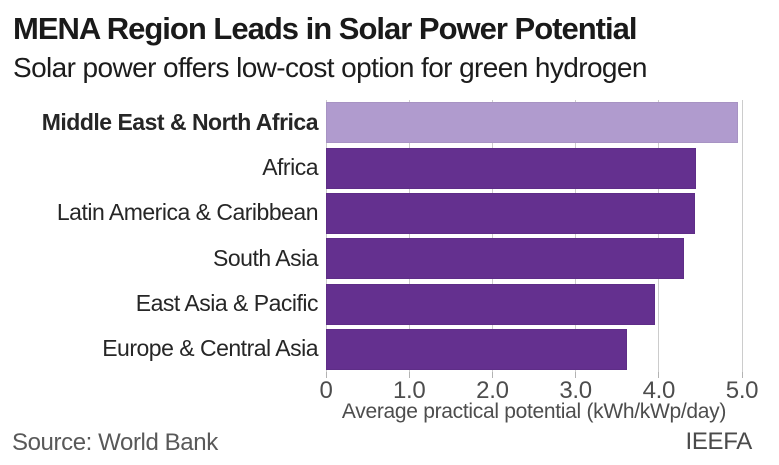 This screenshot has height=465, width=779. I want to click on x-tick-label: 0, so click(326, 390).